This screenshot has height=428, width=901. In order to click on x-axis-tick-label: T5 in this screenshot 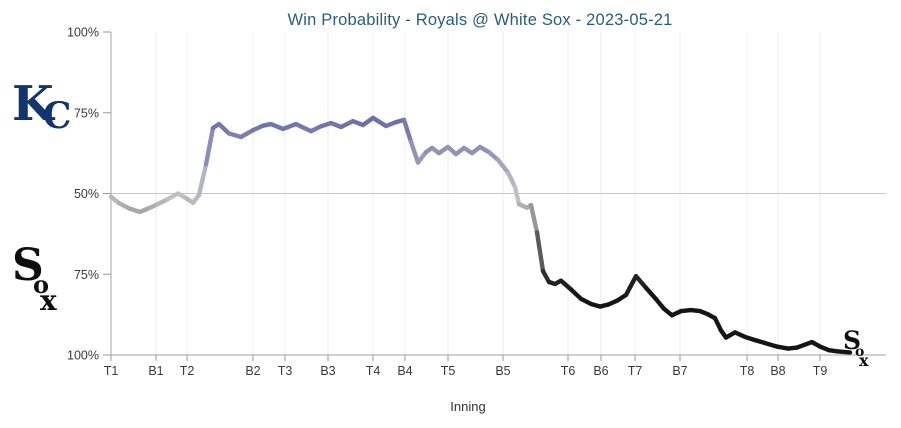, I will do `click(448, 371)`.